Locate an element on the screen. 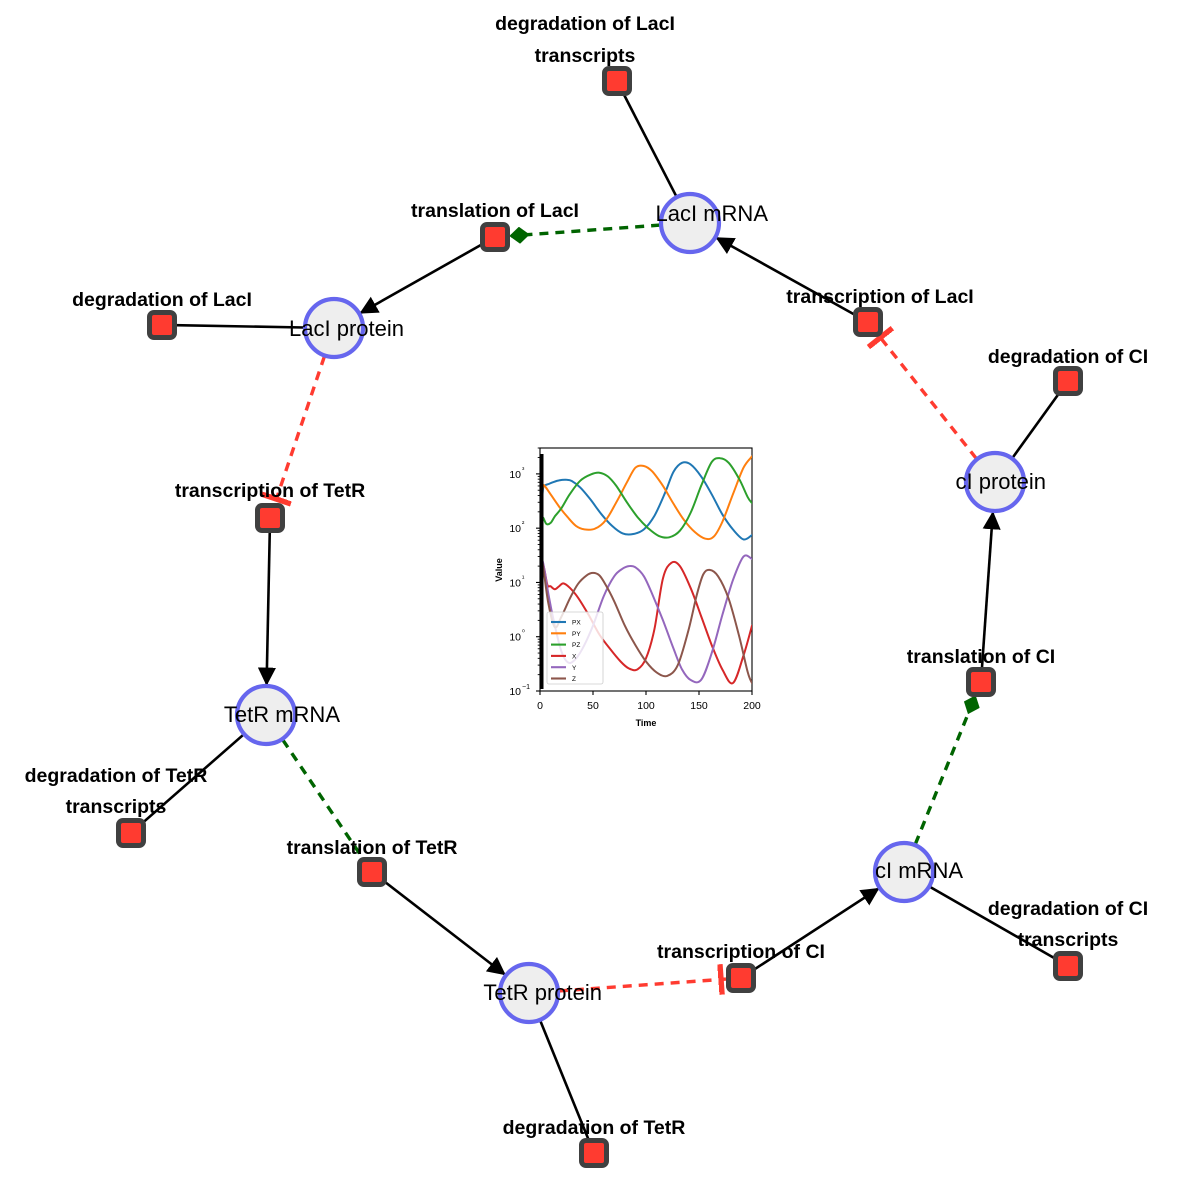  species-node-lacI_protein is located at coordinates (334, 328).